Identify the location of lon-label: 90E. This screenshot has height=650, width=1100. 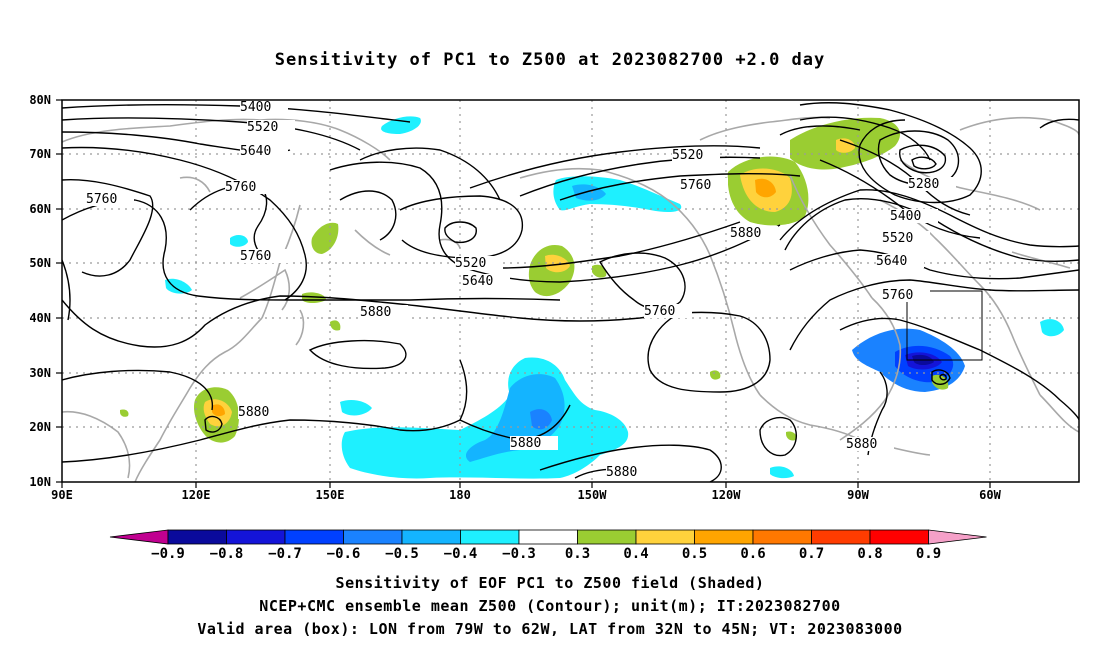
(62, 495).